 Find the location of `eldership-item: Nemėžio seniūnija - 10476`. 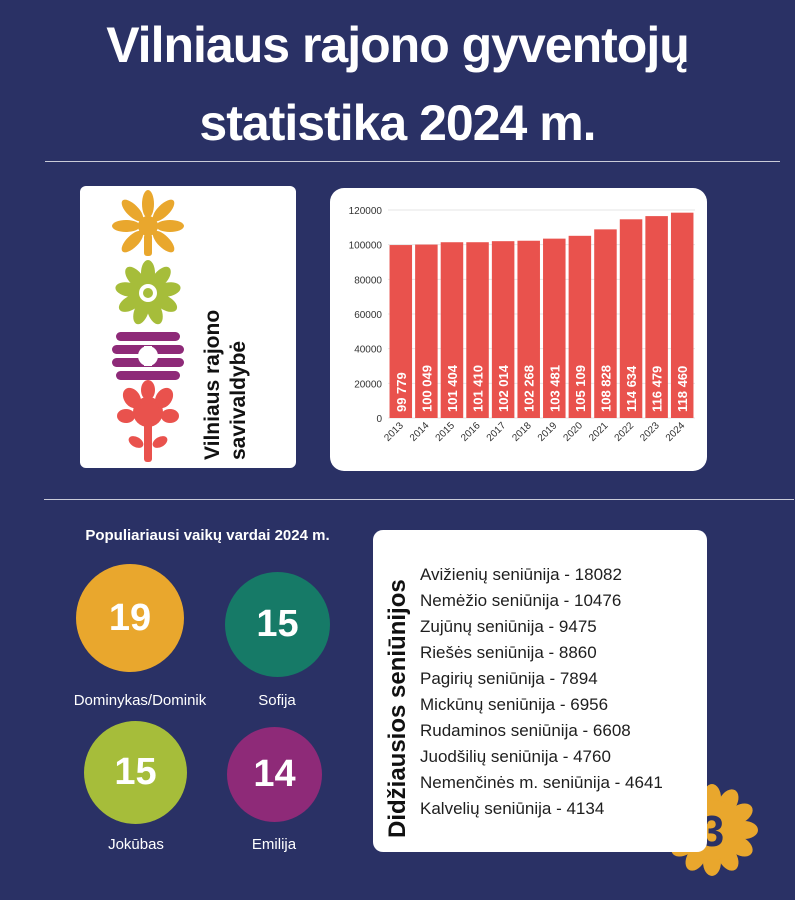

eldership-item: Nemėžio seniūnija - 10476 is located at coordinates (521, 600).